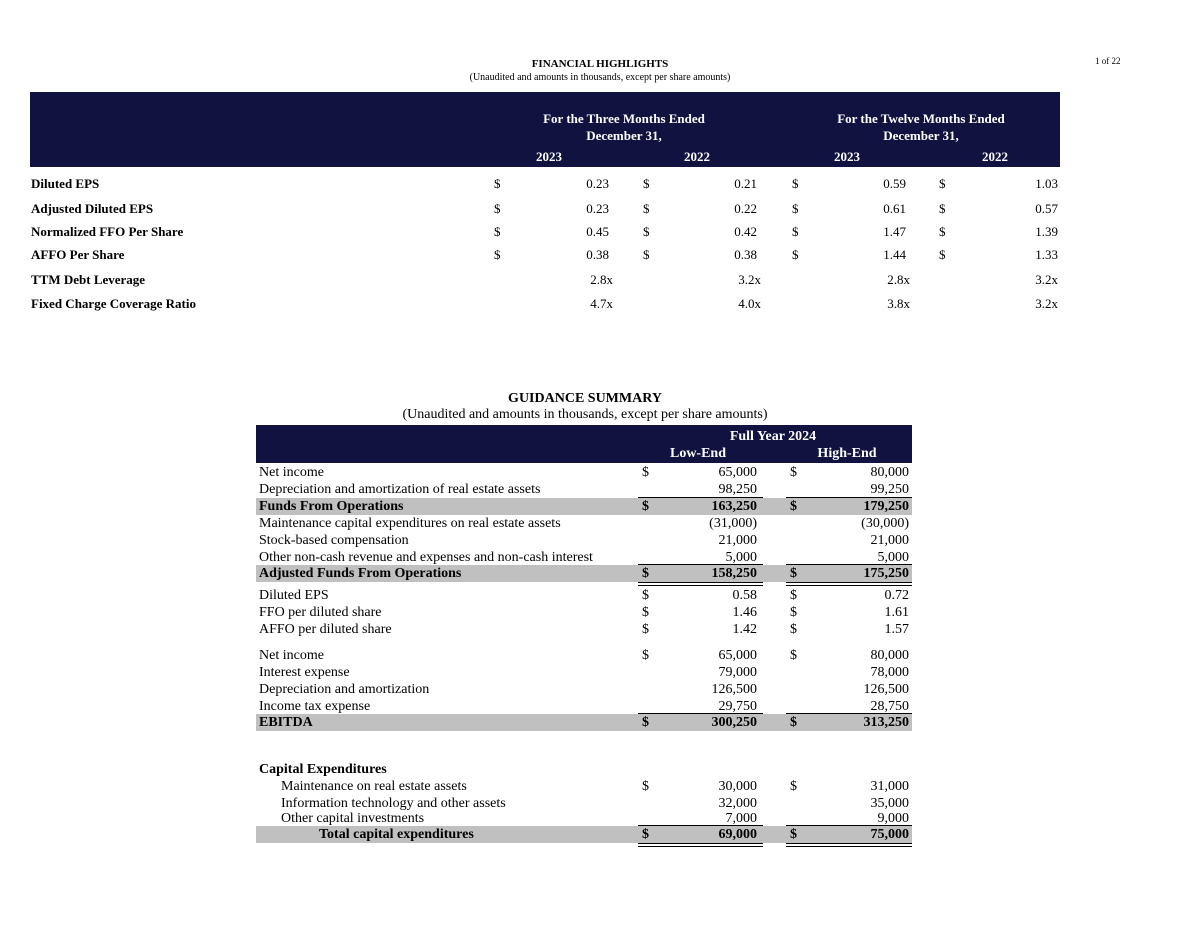  What do you see at coordinates (890, 803) in the screenshot?
I see `high-end-value: 35,000` at bounding box center [890, 803].